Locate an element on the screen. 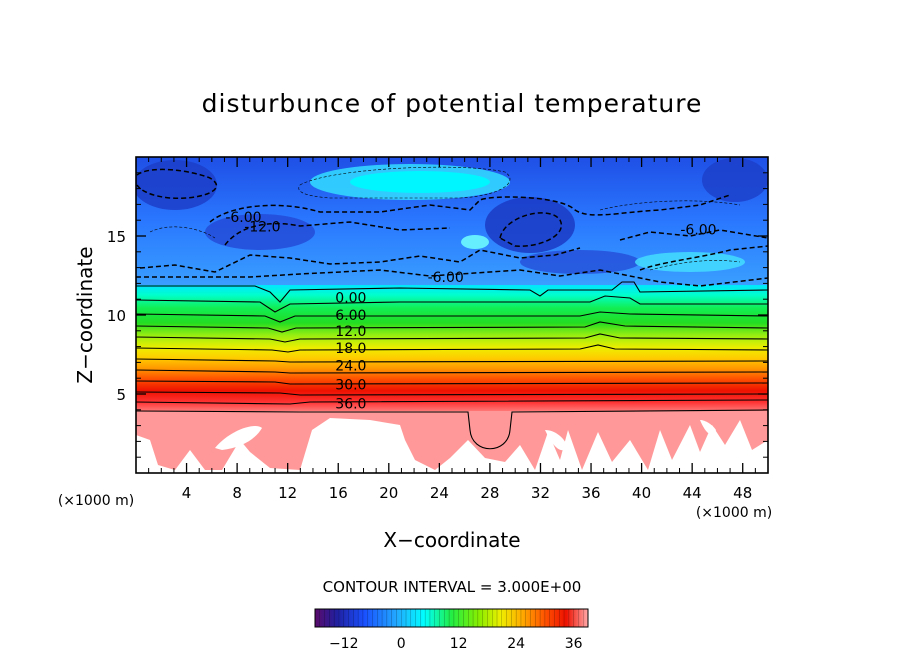  colorbar-tick-label: 36 is located at coordinates (574, 644).